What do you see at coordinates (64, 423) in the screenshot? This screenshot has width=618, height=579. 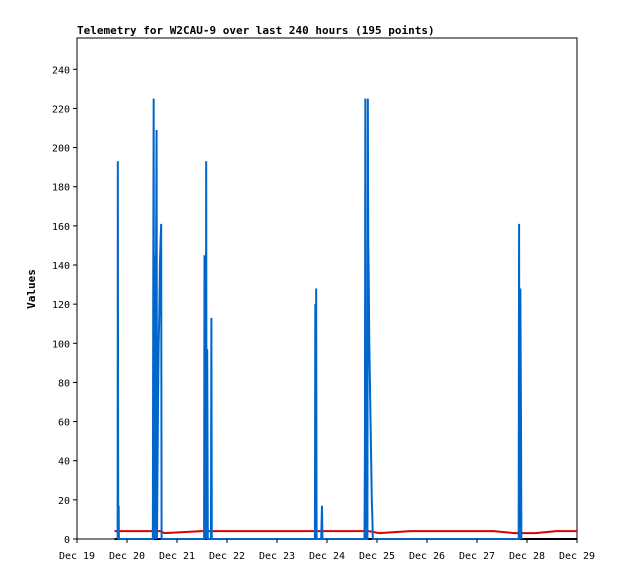 I see `y-tick-label: 60` at bounding box center [64, 423].